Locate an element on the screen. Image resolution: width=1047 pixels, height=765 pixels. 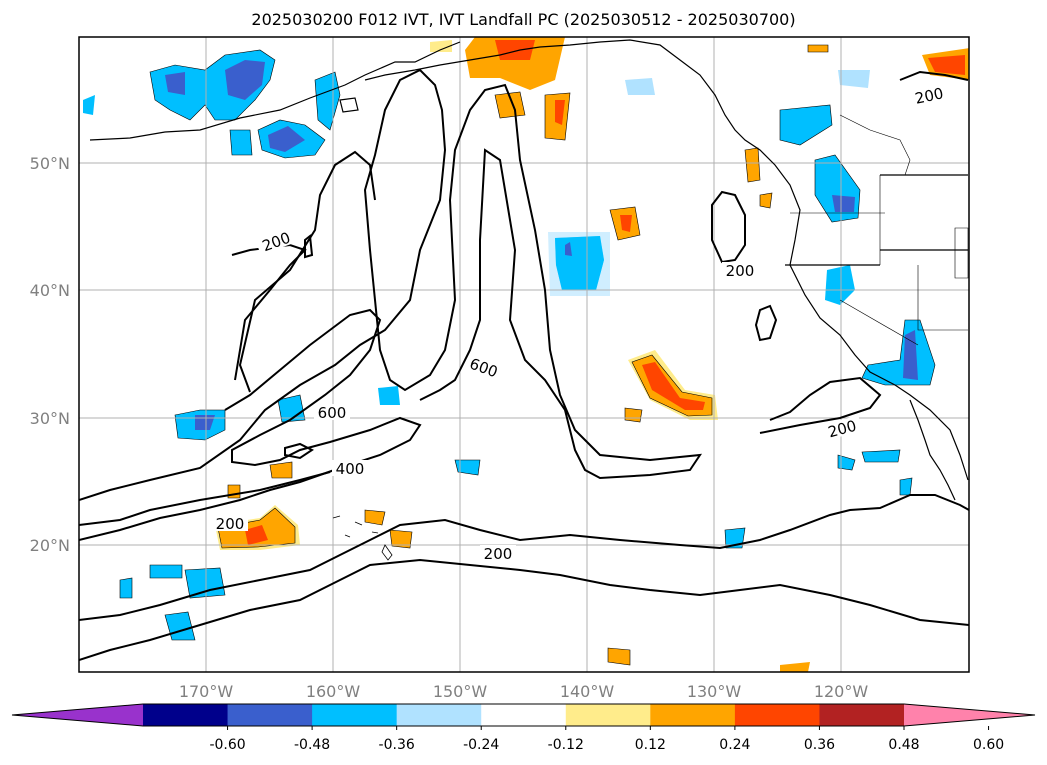
latitude-axis: 50°N 40°N 30°N 20°N is located at coordinates (50, 354).